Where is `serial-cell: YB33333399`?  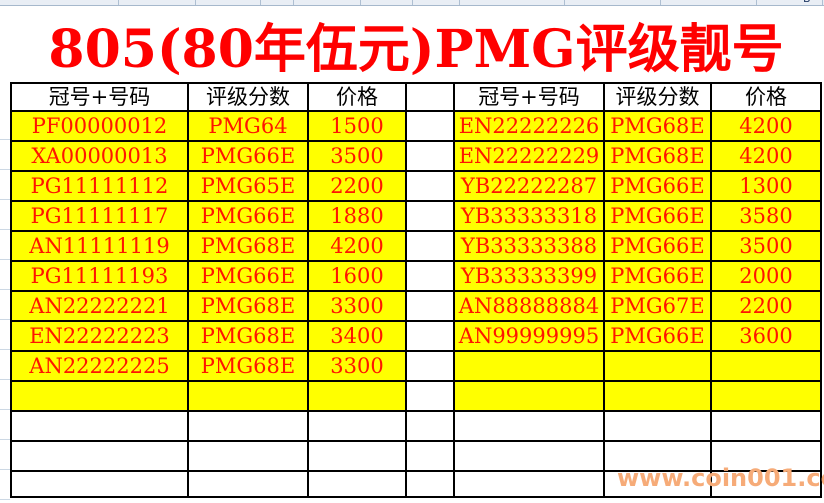
serial-cell: YB33333399 is located at coordinates (530, 277).